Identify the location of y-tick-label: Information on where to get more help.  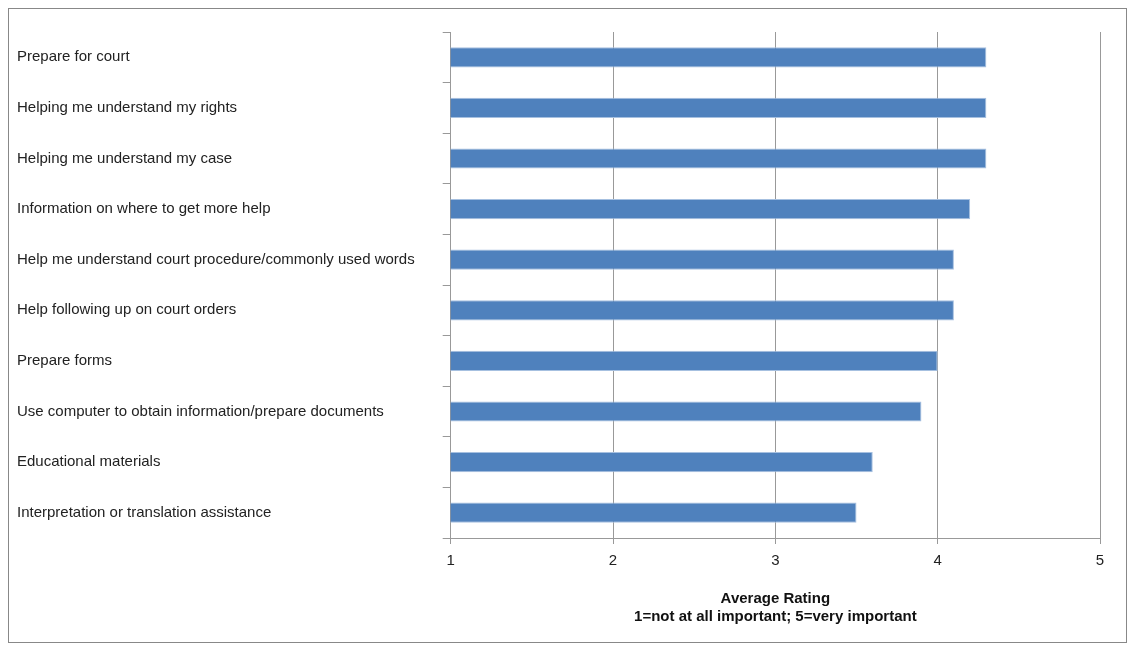
(144, 208).